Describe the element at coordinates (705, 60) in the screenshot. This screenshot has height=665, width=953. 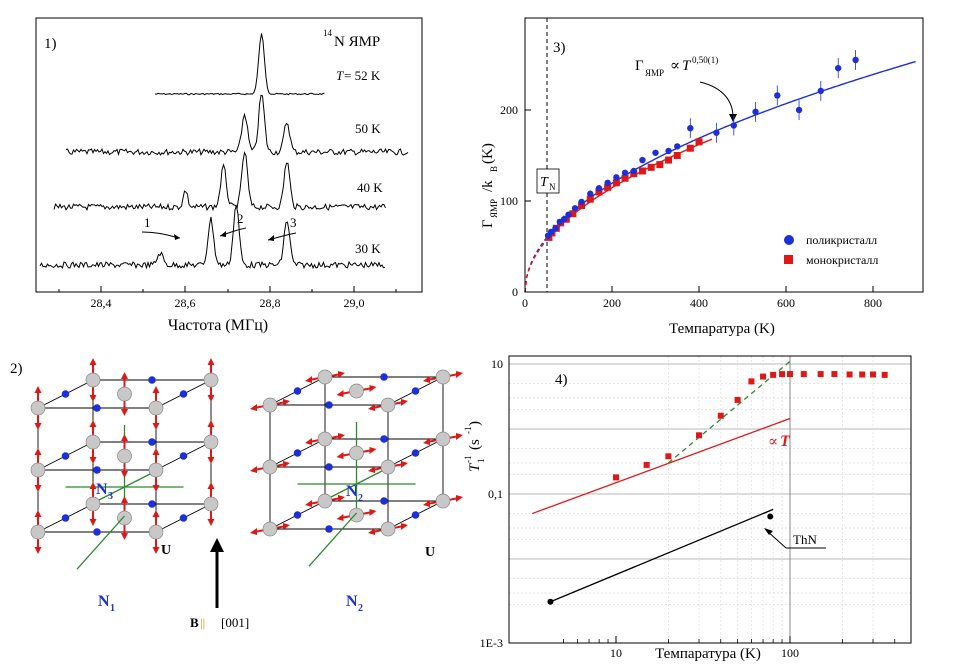
I see `formula-exponent: 0,50(1)` at that location.